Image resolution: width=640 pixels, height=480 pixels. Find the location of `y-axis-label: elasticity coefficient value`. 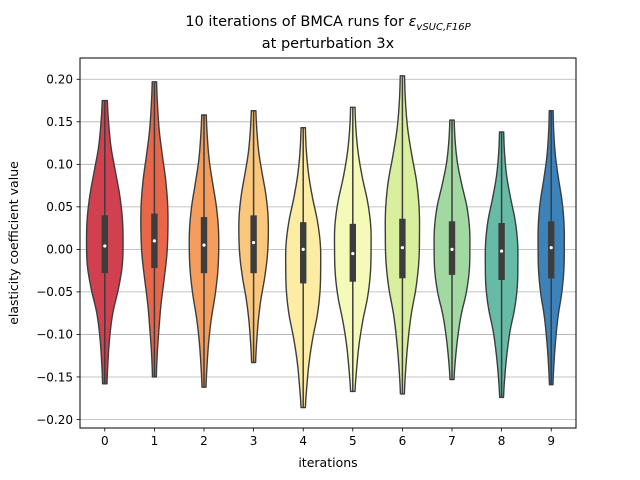

y-axis-label: elasticity coefficient value is located at coordinates (13, 243).